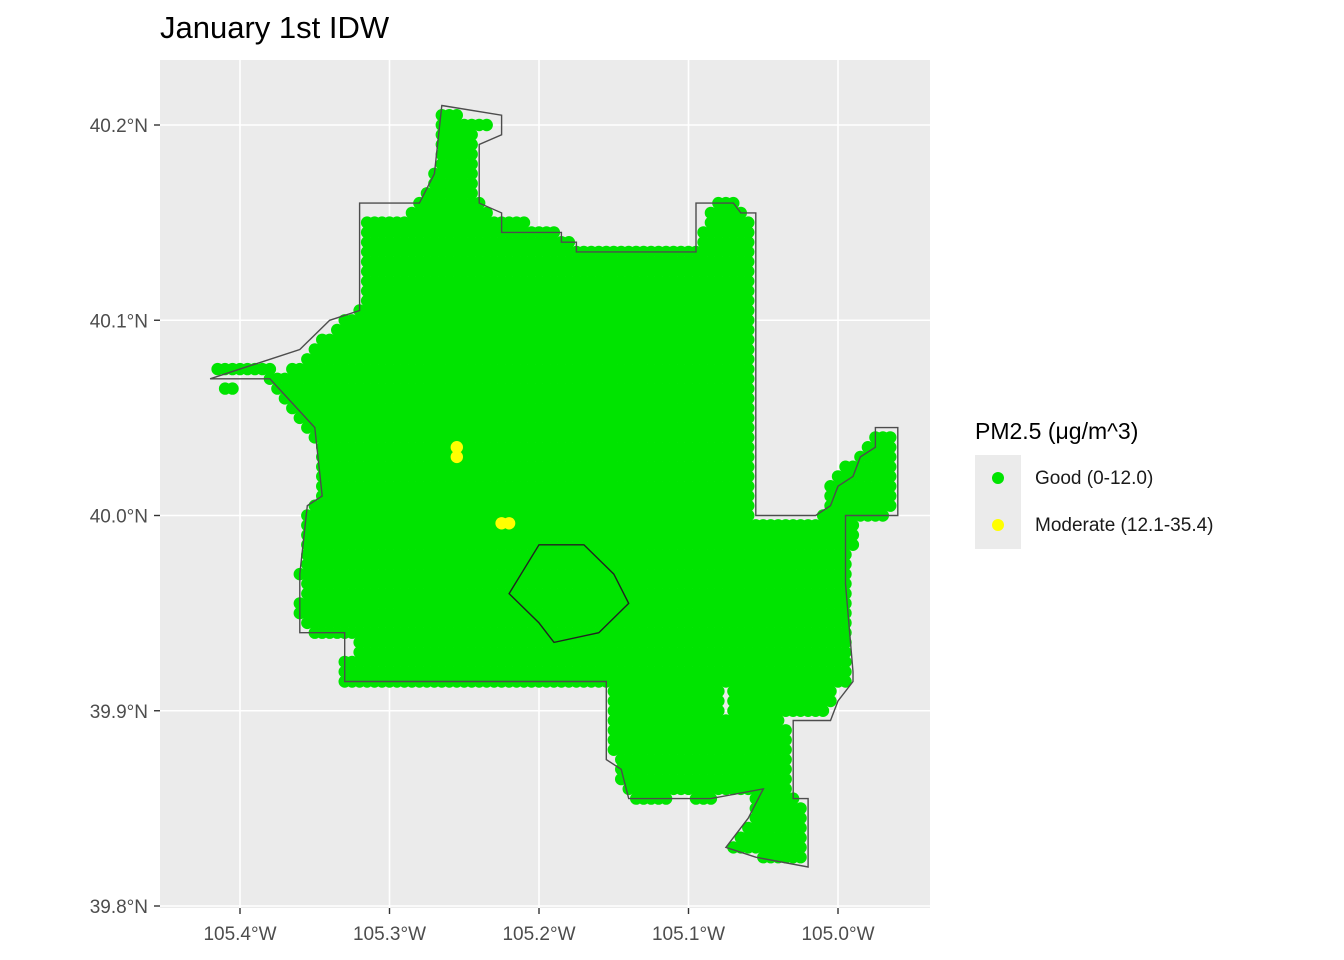  I want to click on inner-boundary, so click(569, 594).